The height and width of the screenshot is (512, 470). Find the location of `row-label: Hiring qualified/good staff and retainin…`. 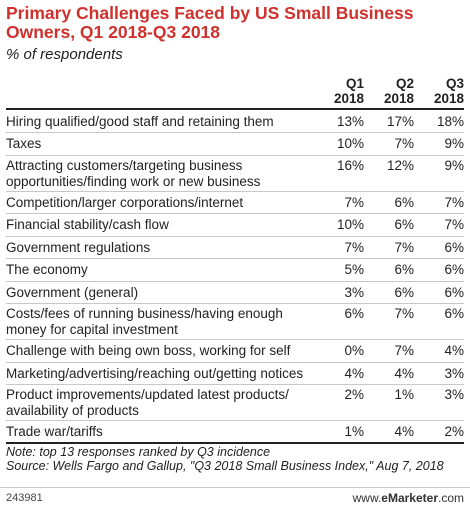

row-label: Hiring qualified/good staff and retainin… is located at coordinates (140, 121).